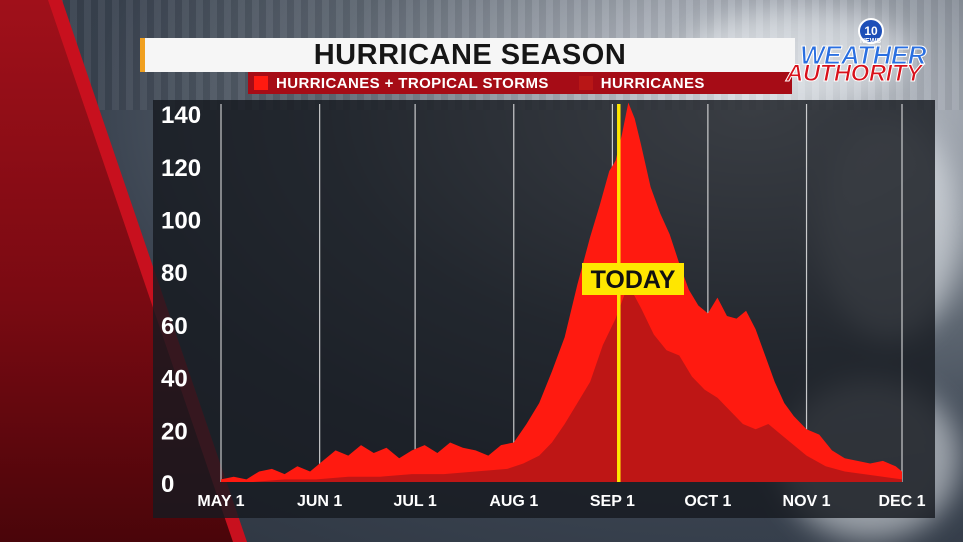  I want to click on title-bar: HURRICANE SEASON, so click(467, 55).